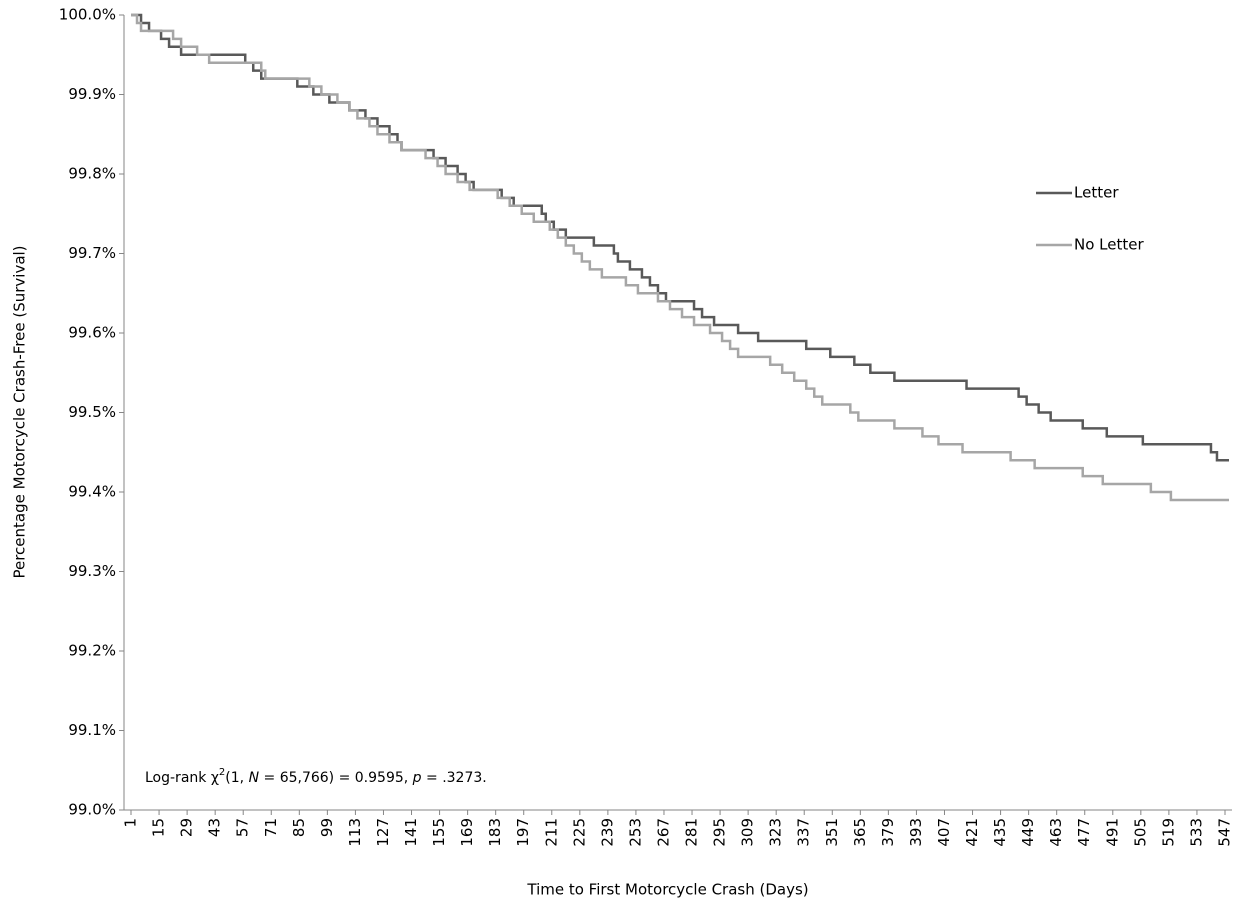  I want to click on x-tick-label: 463, so click(1056, 832).